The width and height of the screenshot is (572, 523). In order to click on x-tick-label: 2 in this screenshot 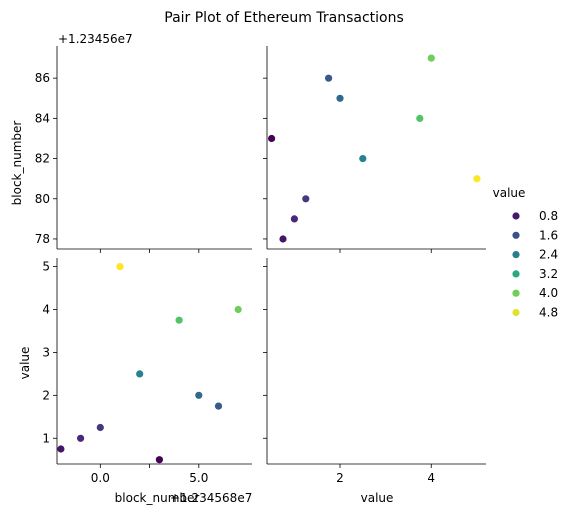, I will do `click(340, 478)`.